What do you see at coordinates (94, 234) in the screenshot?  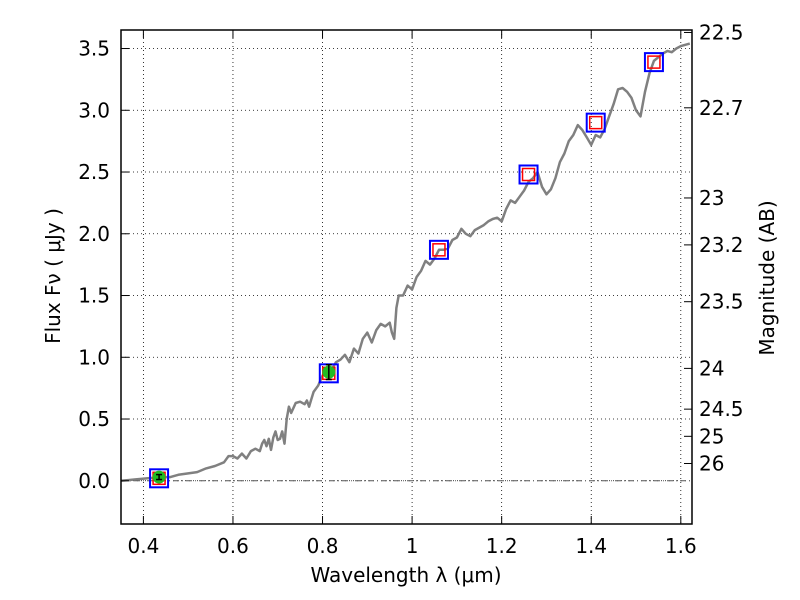 I see `y-tick-label: 2.0` at bounding box center [94, 234].